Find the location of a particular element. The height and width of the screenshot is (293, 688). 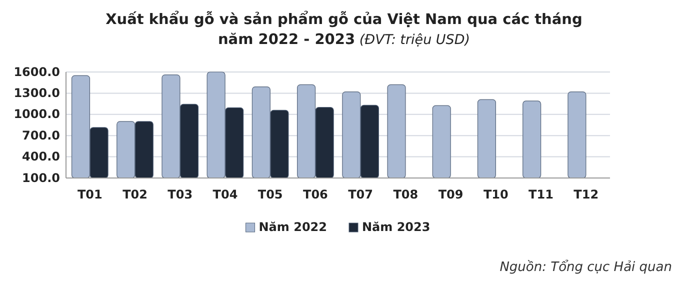

y-tick-label: 700.0 is located at coordinates (41, 135).